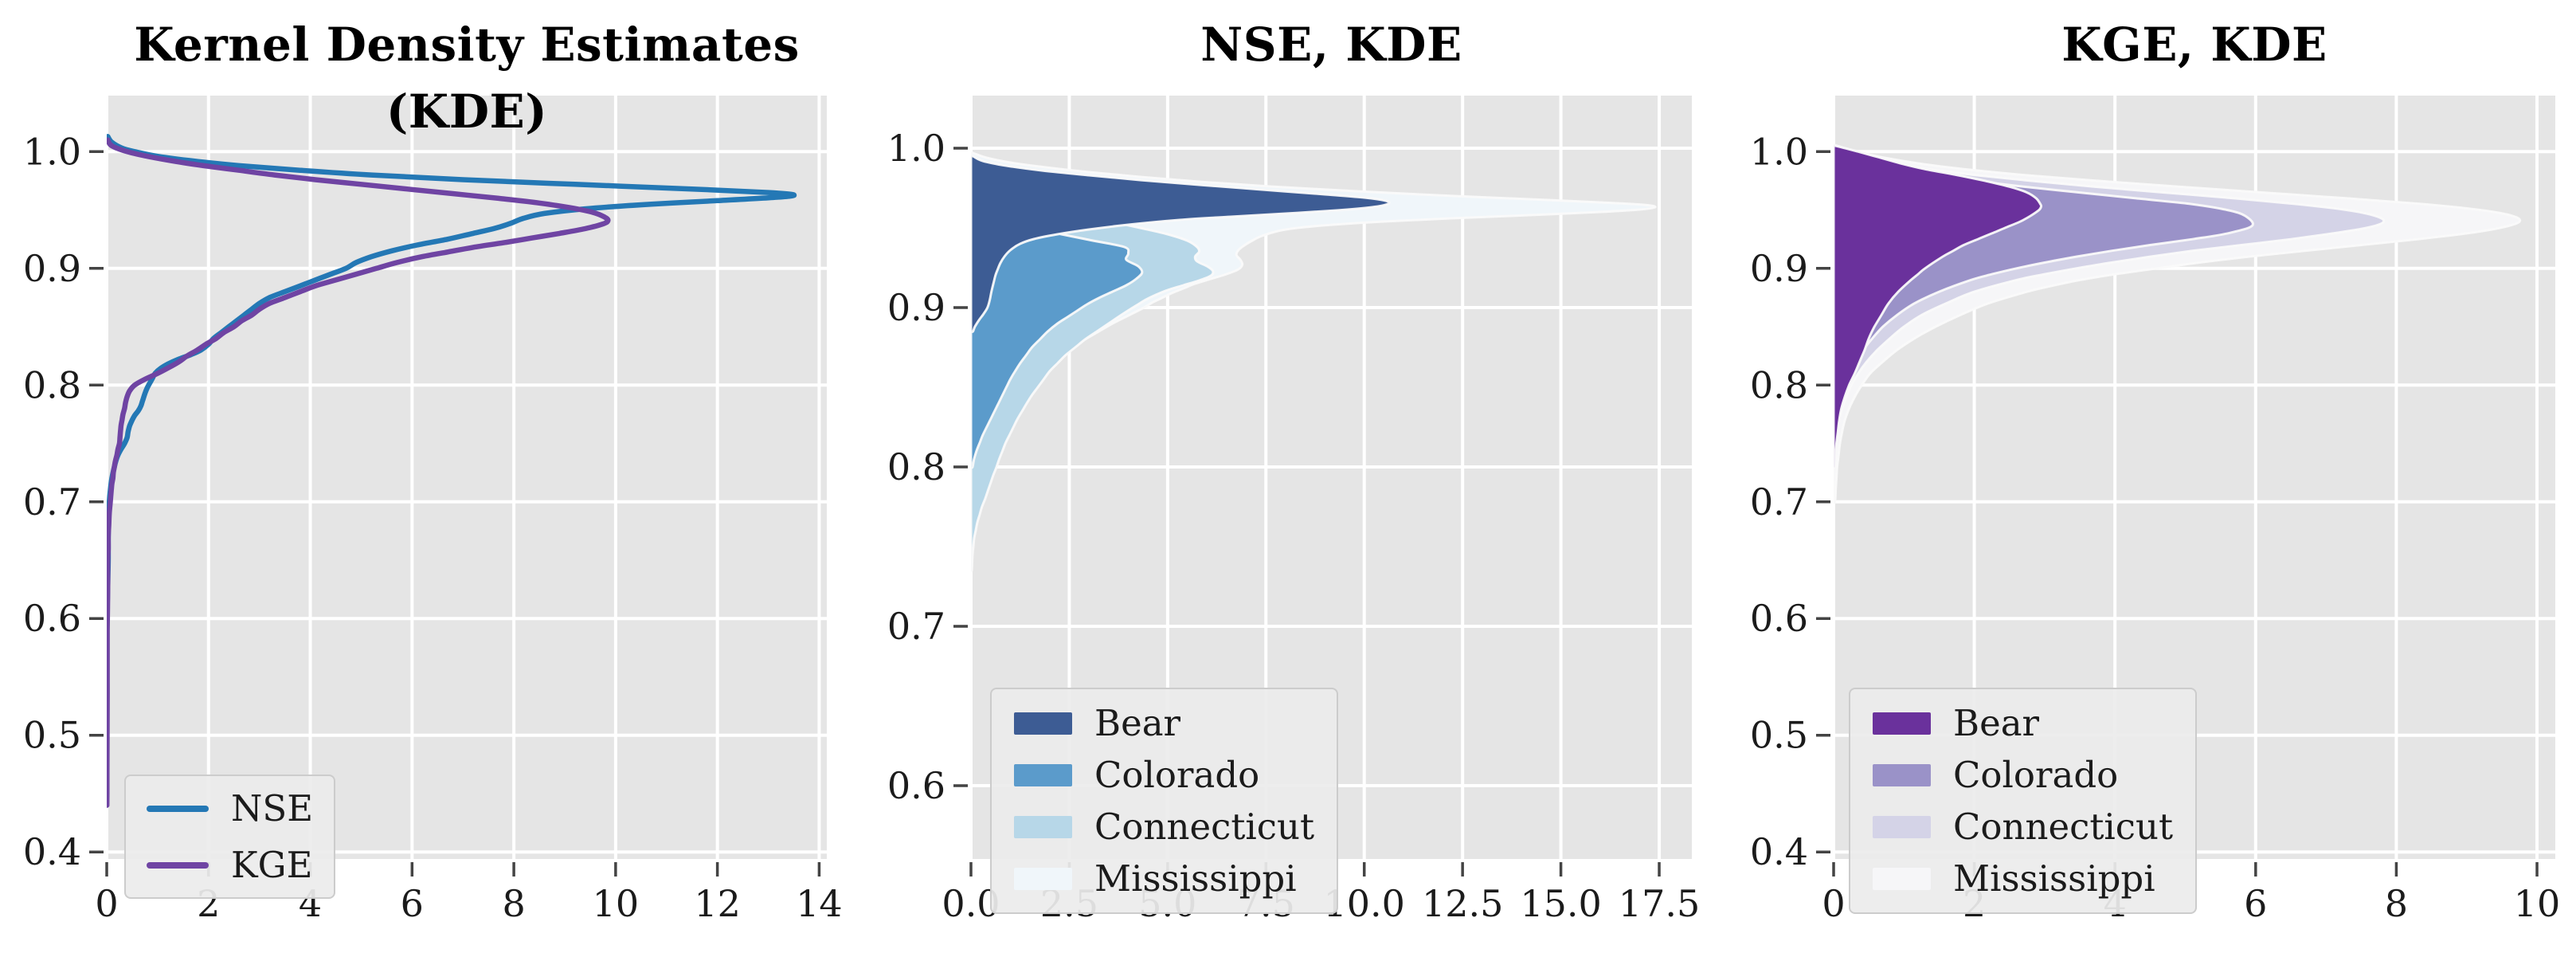 This screenshot has width=2576, height=953. What do you see at coordinates (467, 78) in the screenshot?
I see `page-title: Kernel Density Estimates (KDE)` at bounding box center [467, 78].